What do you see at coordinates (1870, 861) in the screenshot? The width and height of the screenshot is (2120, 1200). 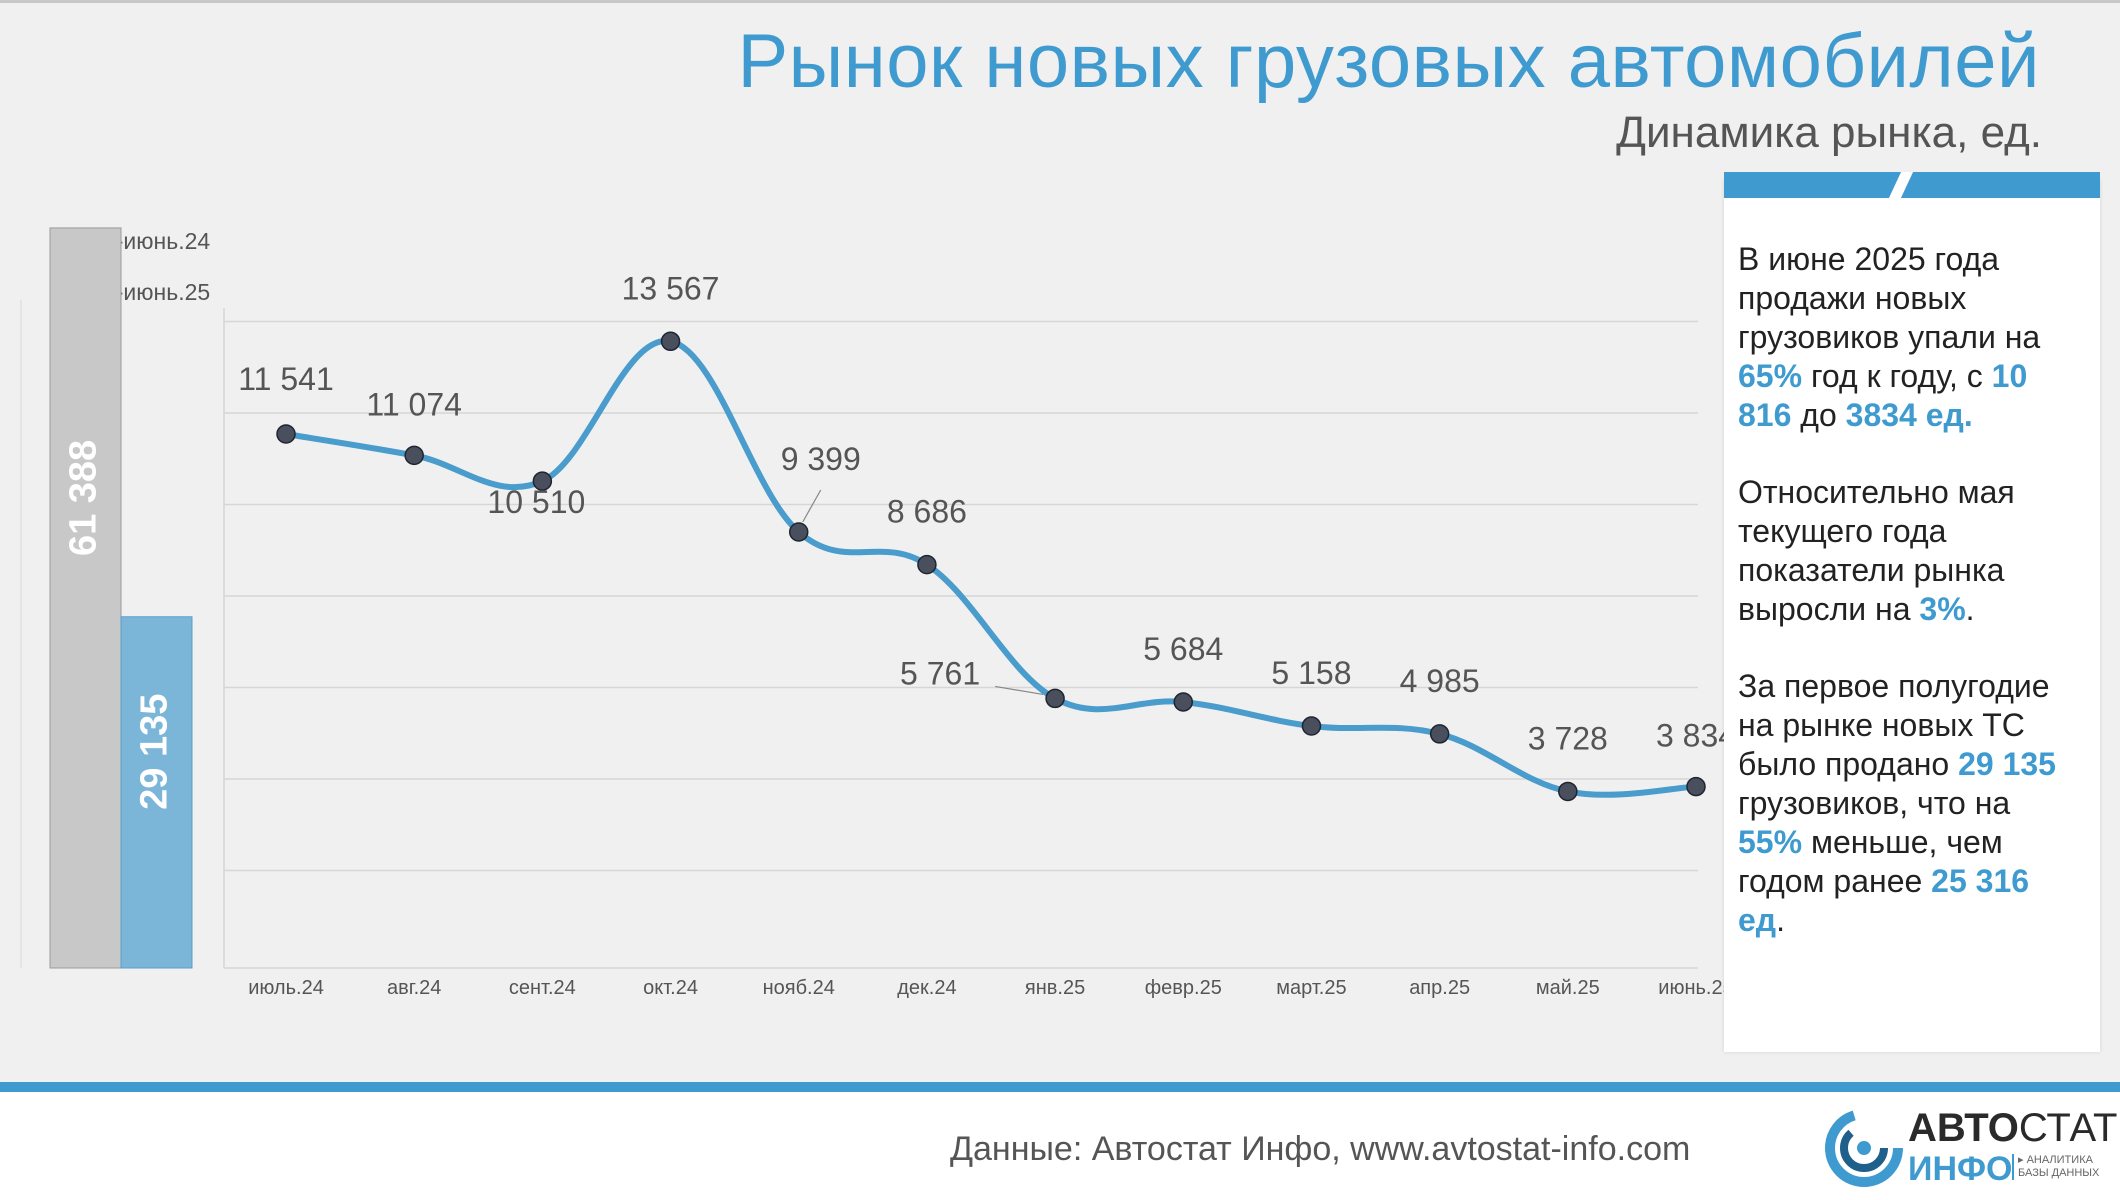 I see `info-p3-c: меньше, чем годом ранее` at bounding box center [1870, 861].